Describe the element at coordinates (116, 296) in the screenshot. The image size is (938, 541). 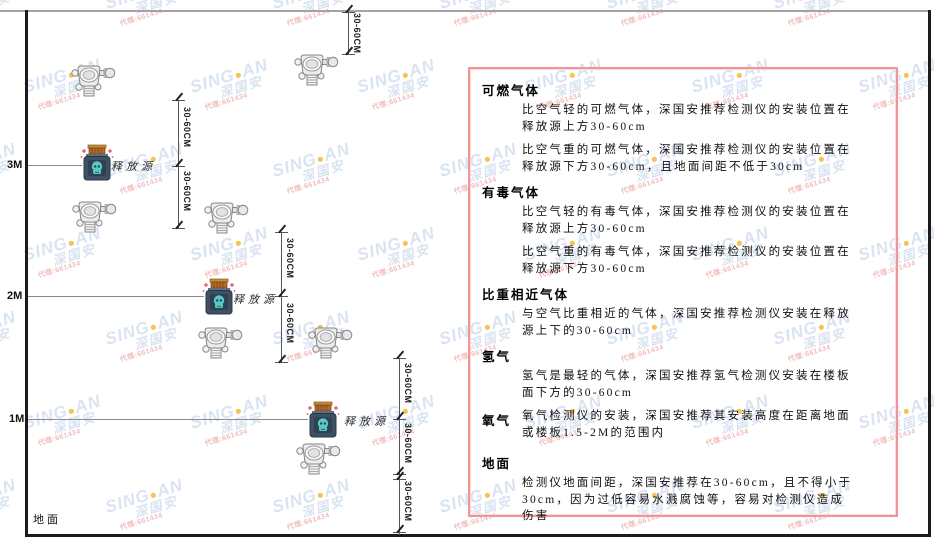
I see `leader-line-2m` at that location.